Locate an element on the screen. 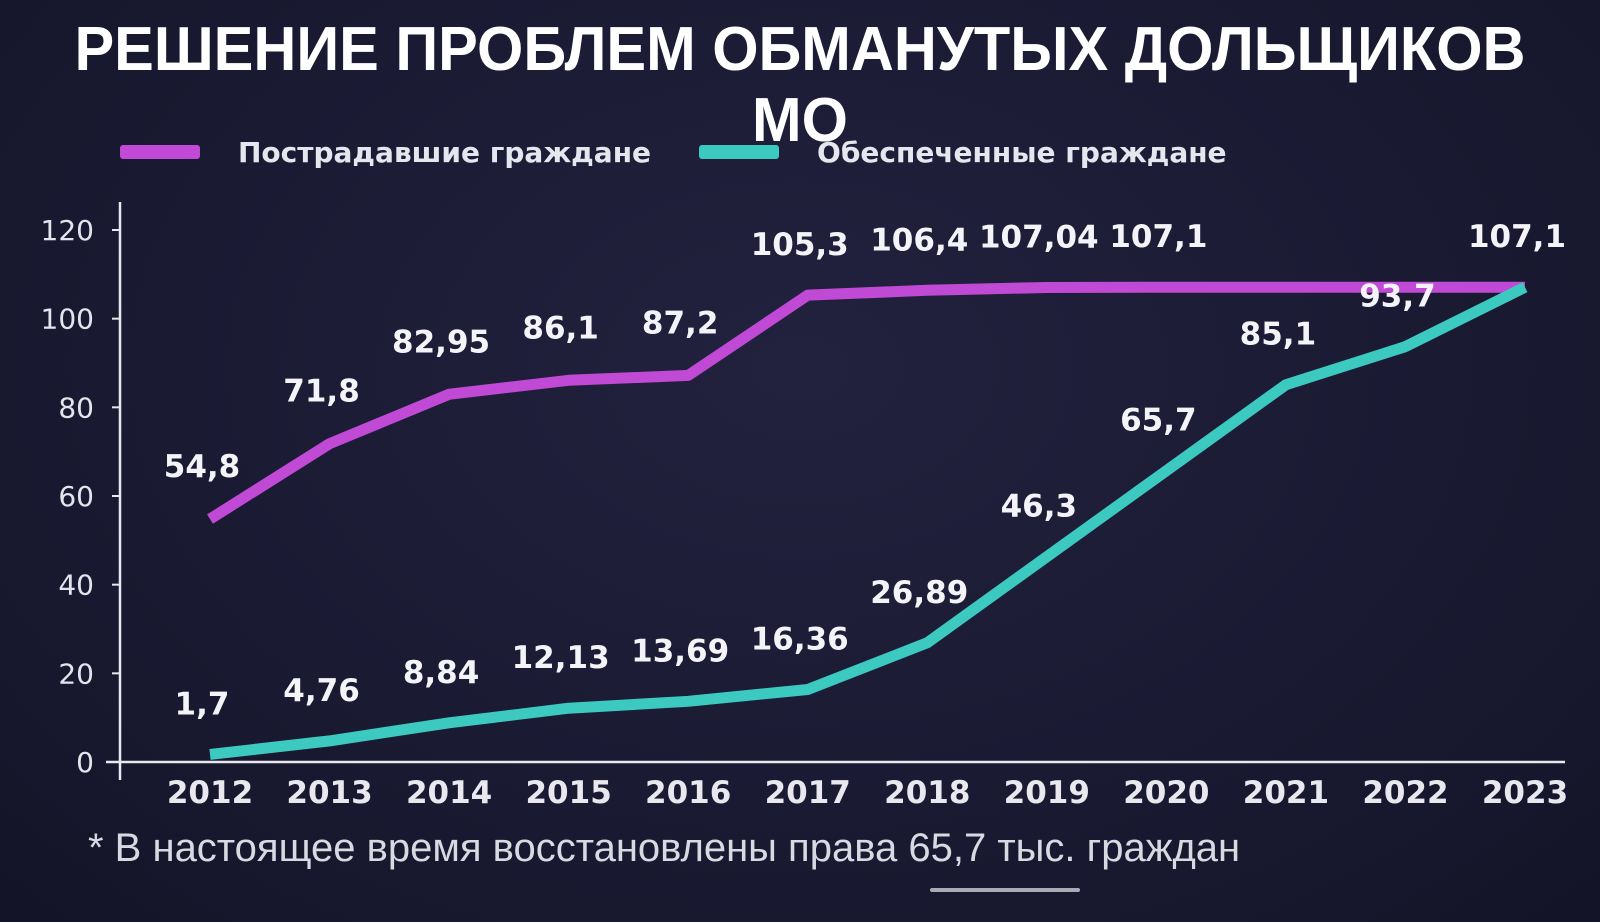 This screenshot has width=1600, height=922. x-tick-label: 2023 is located at coordinates (1525, 793).